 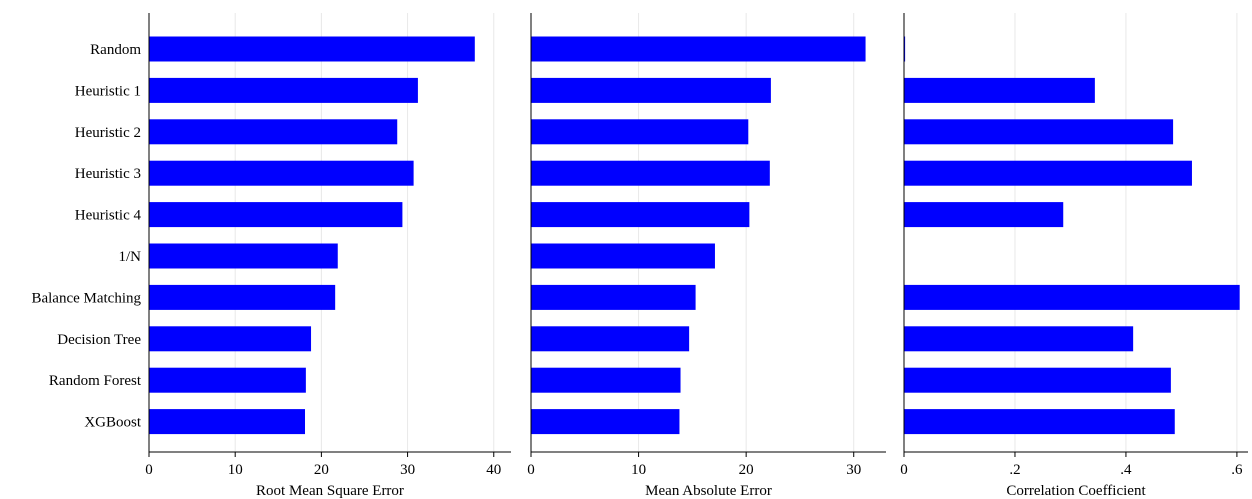 I want to click on x-axis-title-2: Mean Absolute Error, so click(x=708, y=491).